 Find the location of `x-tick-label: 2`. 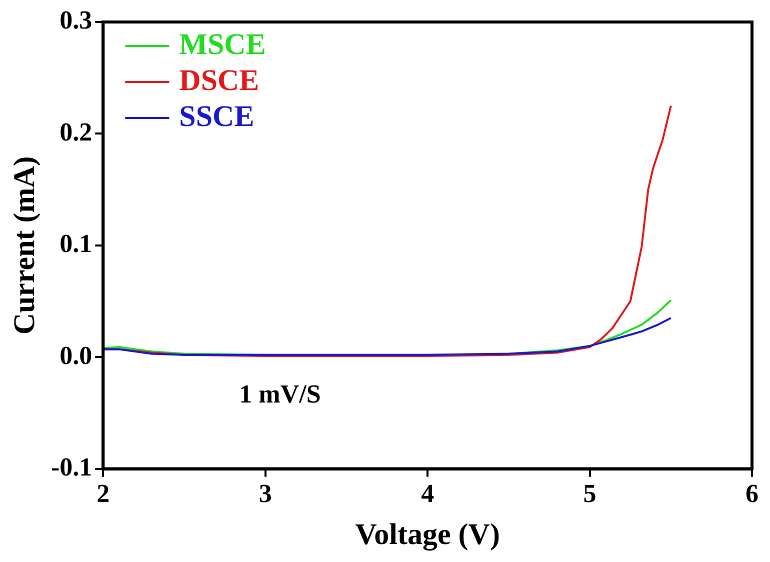

x-tick-label: 2 is located at coordinates (103, 493).